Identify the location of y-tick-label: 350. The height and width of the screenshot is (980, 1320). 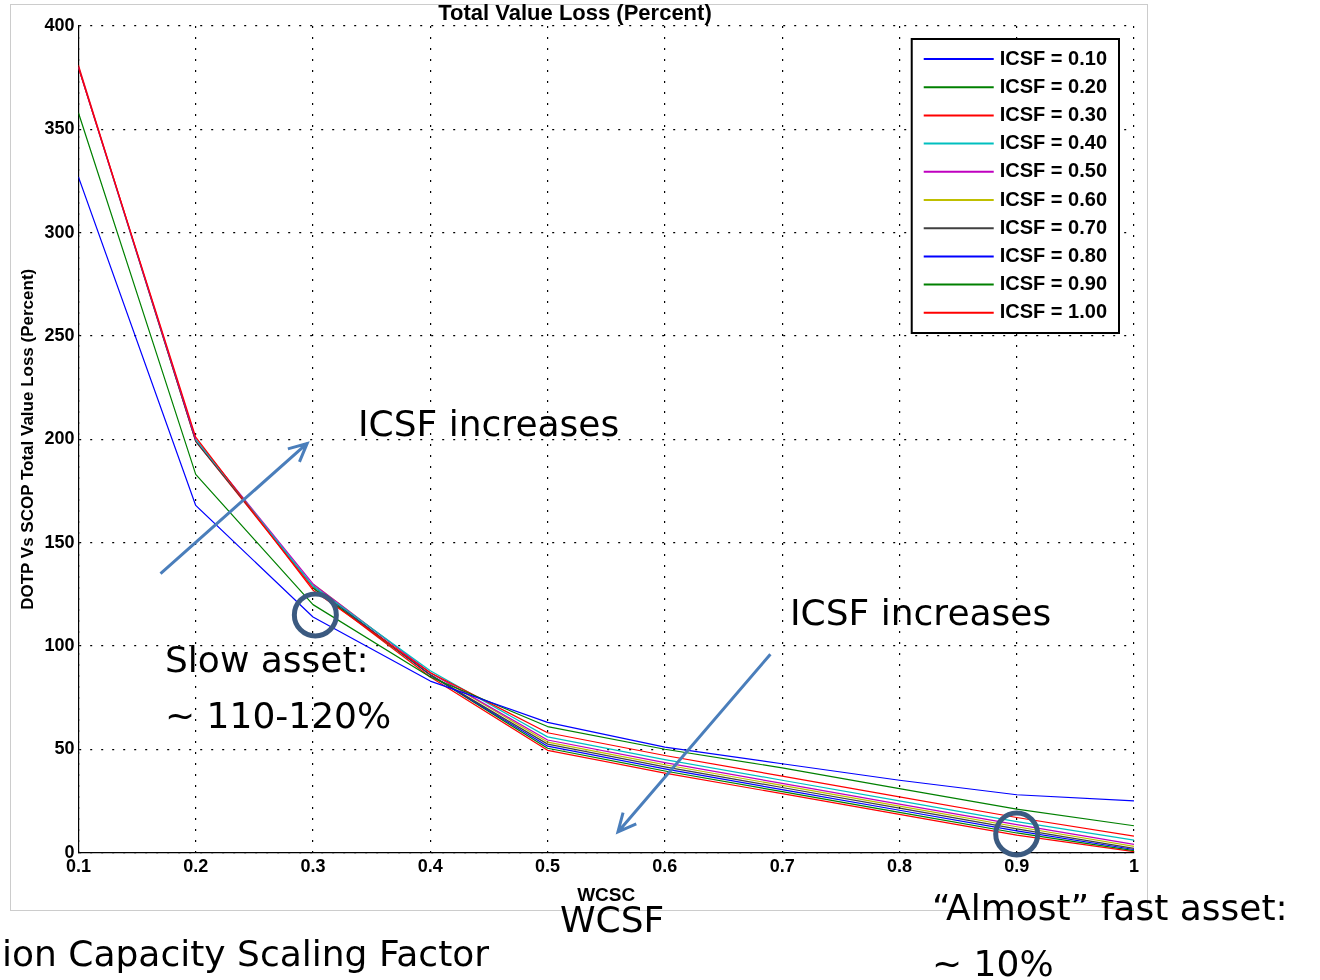
(59, 128).